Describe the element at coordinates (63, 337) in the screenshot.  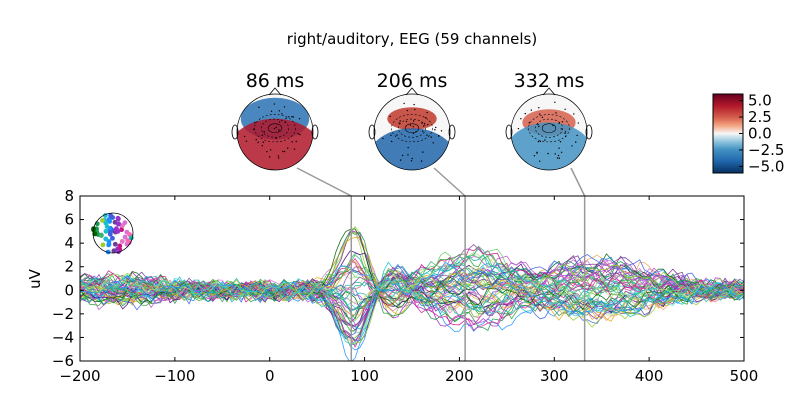
I see `y-tick-label: −4` at that location.